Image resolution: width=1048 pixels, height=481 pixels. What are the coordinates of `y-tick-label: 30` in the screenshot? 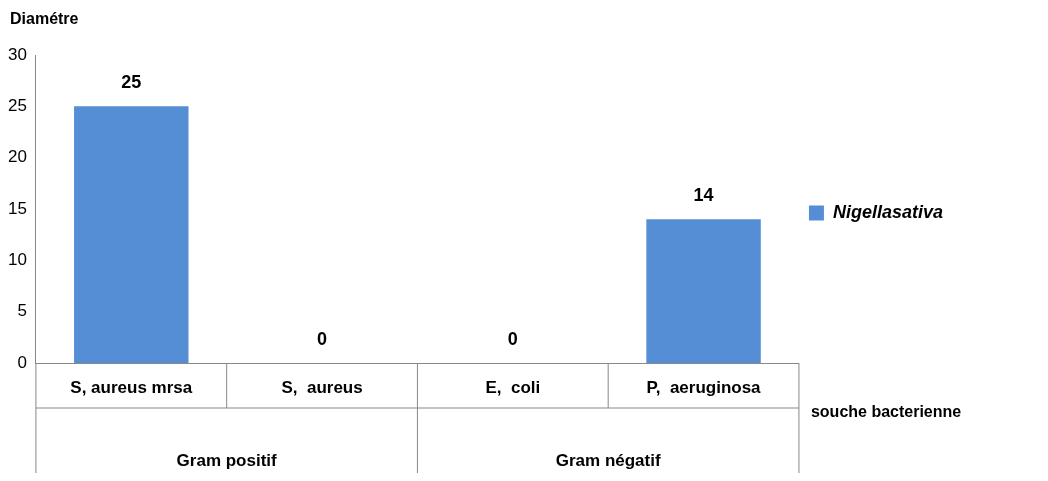 It's located at (17, 54).